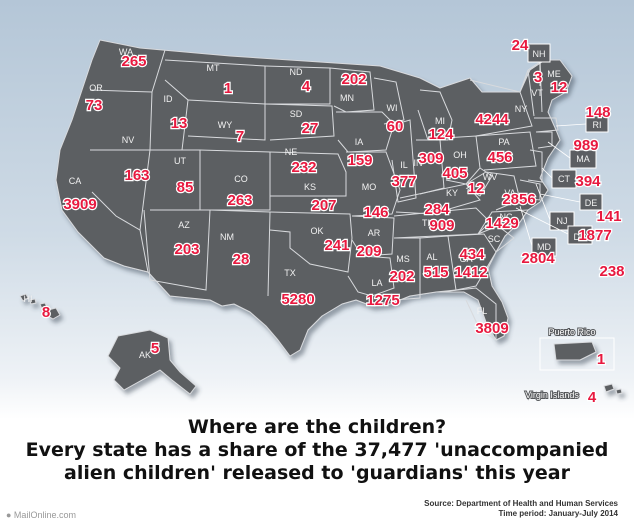  What do you see at coordinates (126, 52) in the screenshot?
I see `state-abbr-wa: WA` at bounding box center [126, 52].